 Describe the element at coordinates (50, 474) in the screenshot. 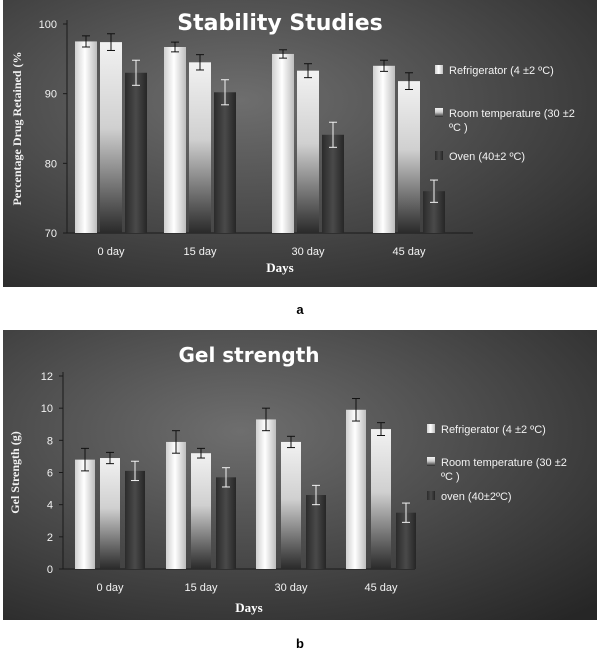

I see `y-tick-label: 6` at that location.